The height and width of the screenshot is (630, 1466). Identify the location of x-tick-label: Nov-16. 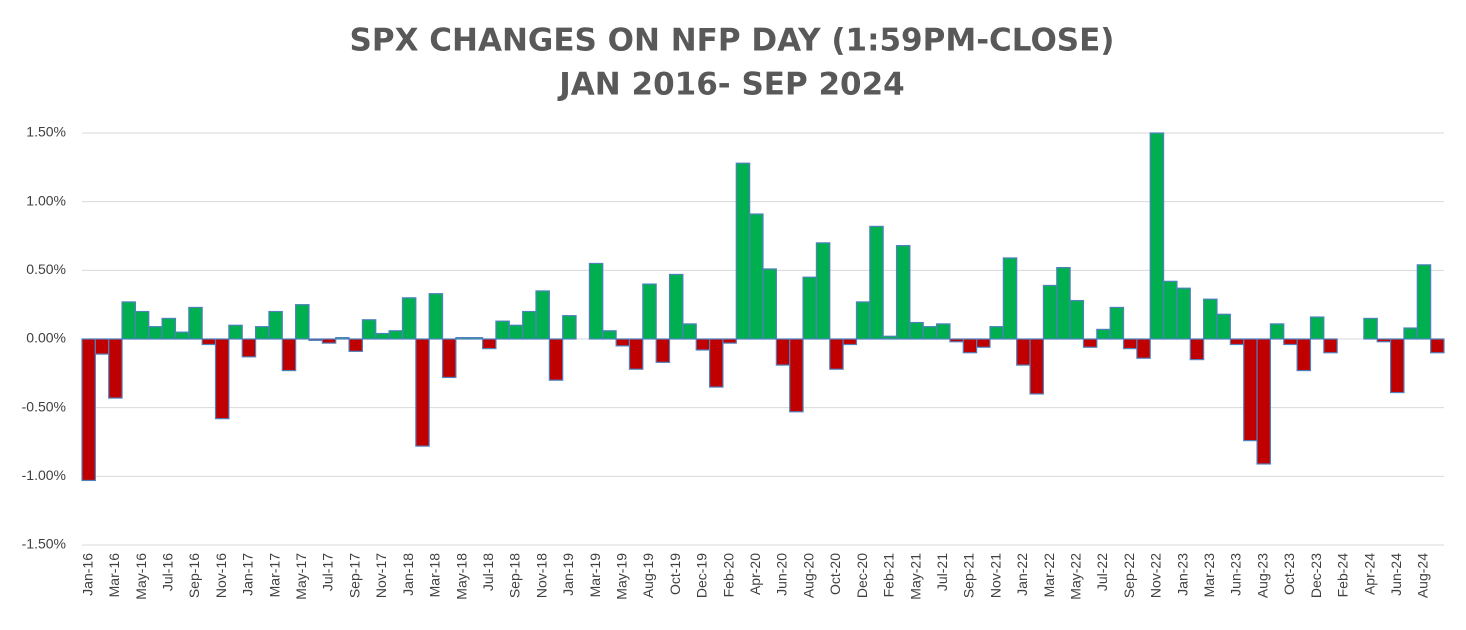
(221, 575).